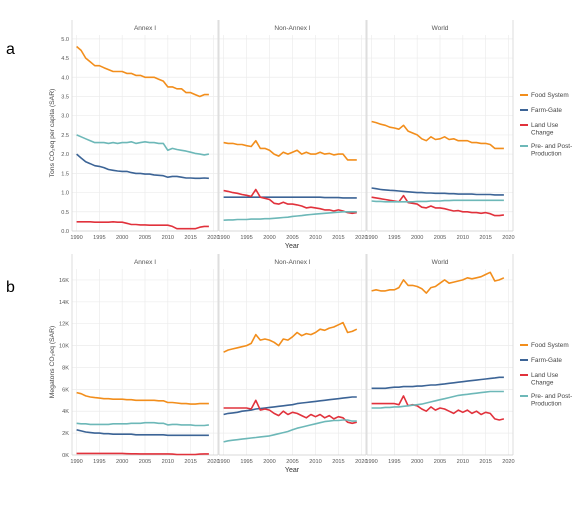 Image resolution: width=575 pixels, height=506 pixels. I want to click on y-tick-label: 3.5, so click(65, 97).